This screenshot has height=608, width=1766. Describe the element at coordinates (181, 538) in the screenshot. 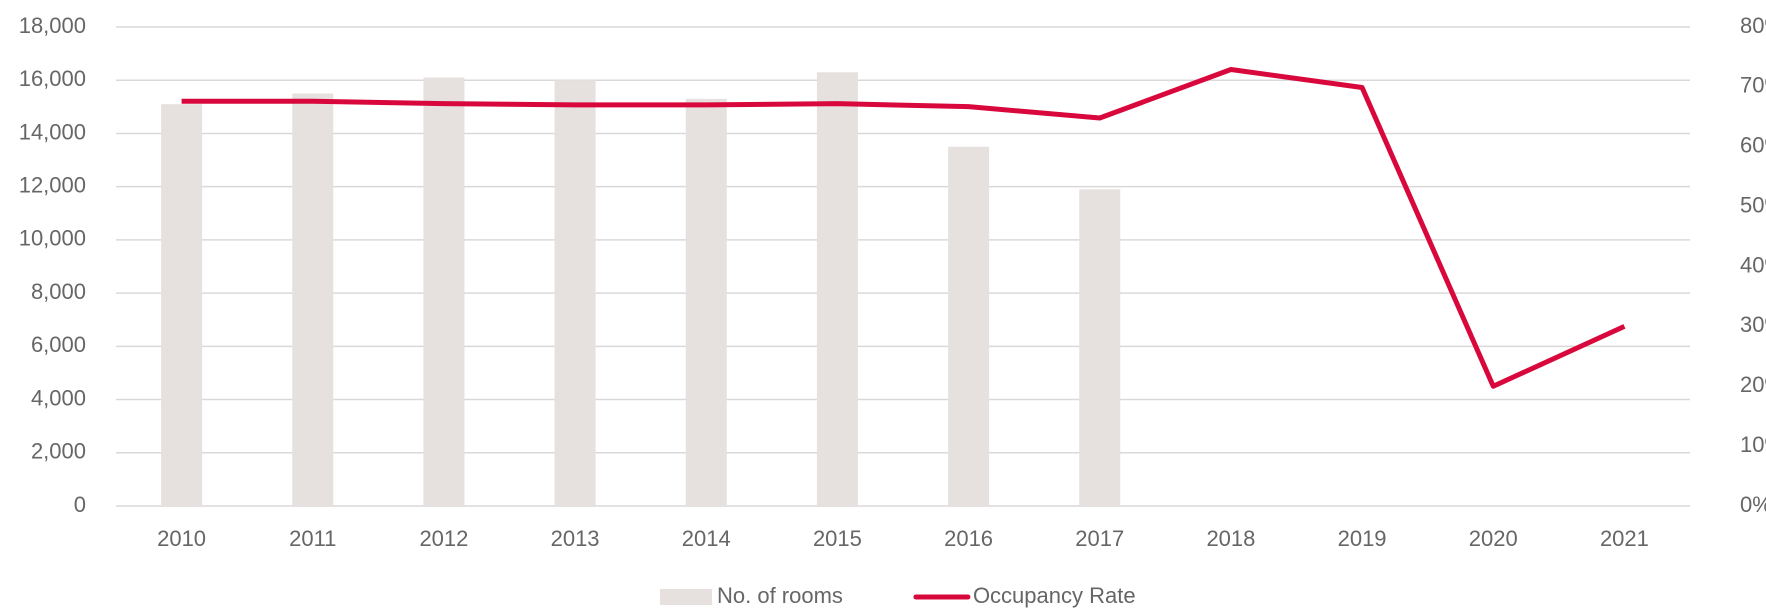

I see `x-tick-label: 2010` at that location.